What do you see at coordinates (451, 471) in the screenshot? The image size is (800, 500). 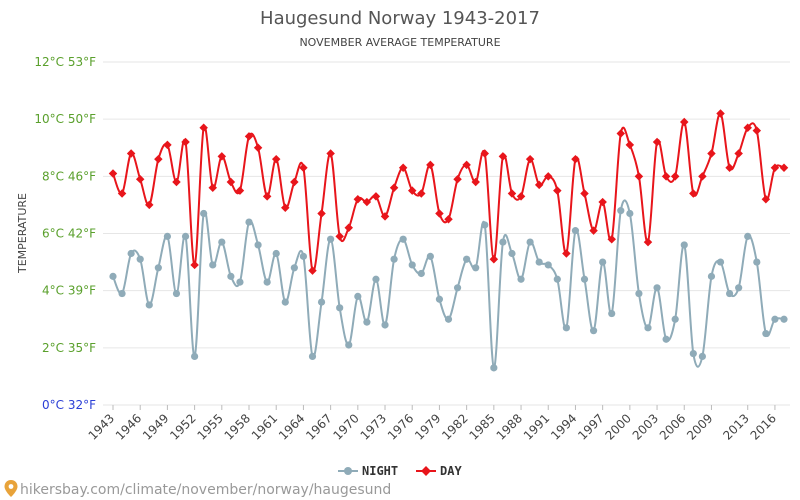 I see `legend-label-day: DAY` at bounding box center [451, 471].